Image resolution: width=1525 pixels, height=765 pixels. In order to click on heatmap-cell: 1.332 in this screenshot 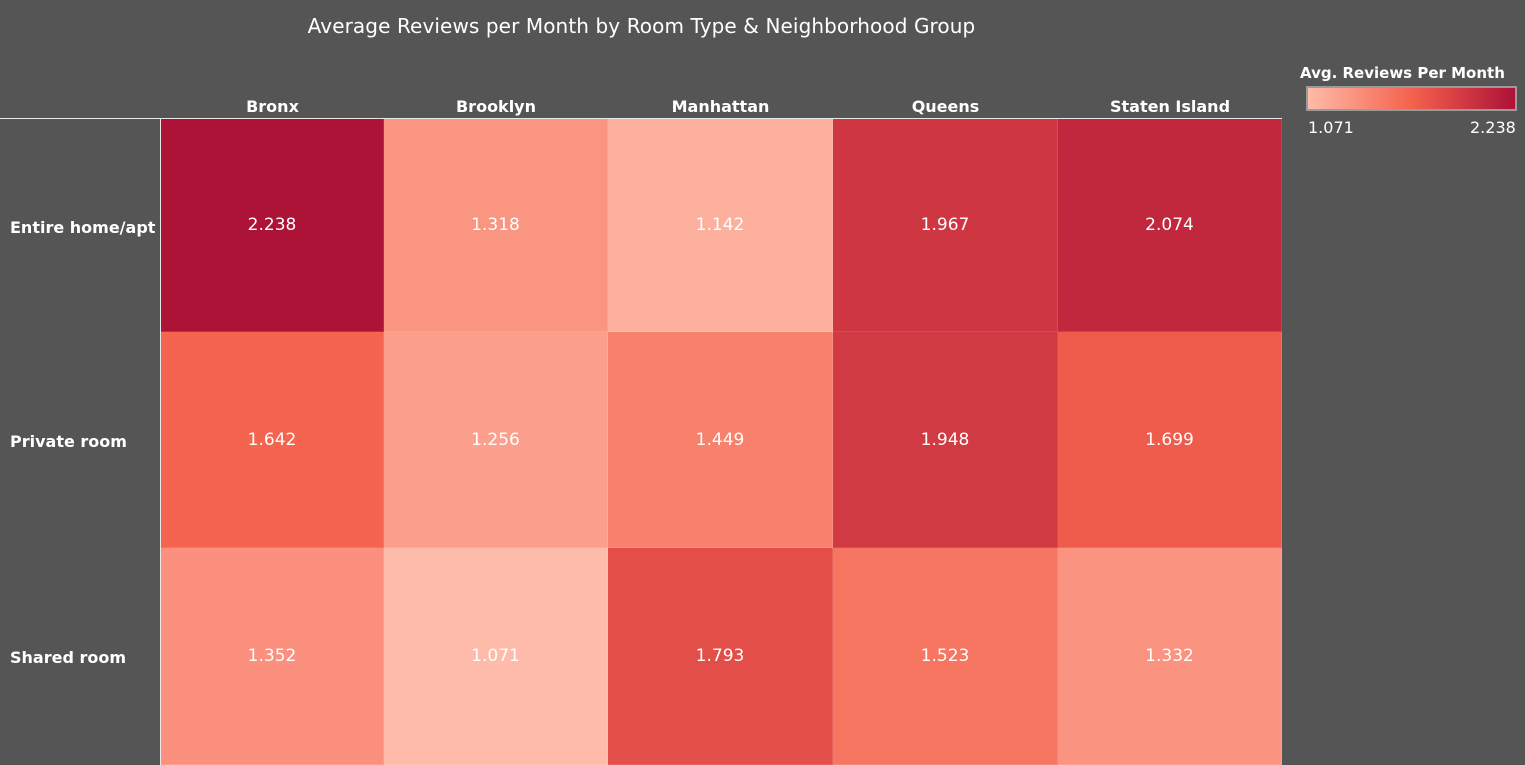, I will do `click(1170, 656)`.